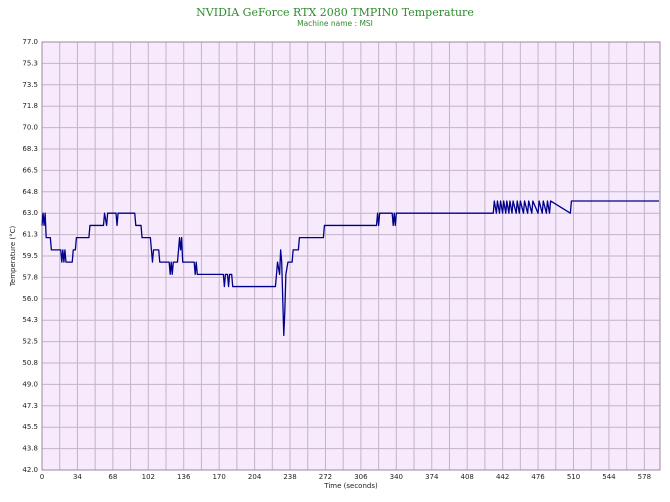 This screenshot has height=502, width=670. I want to click on y-tick-label: 54.3, so click(30, 320).